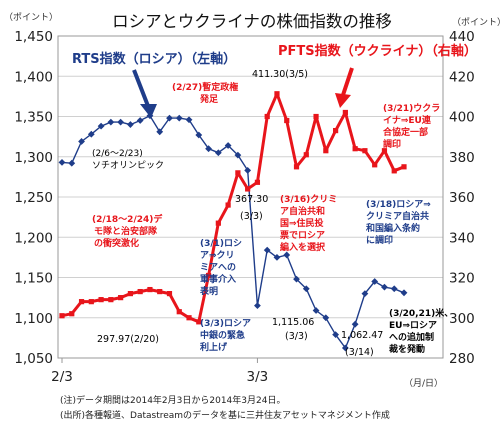 This screenshot has height=433, width=504. Describe the element at coordinates (33, 158) in the screenshot. I see `left-tick-label: 1,300` at that location.